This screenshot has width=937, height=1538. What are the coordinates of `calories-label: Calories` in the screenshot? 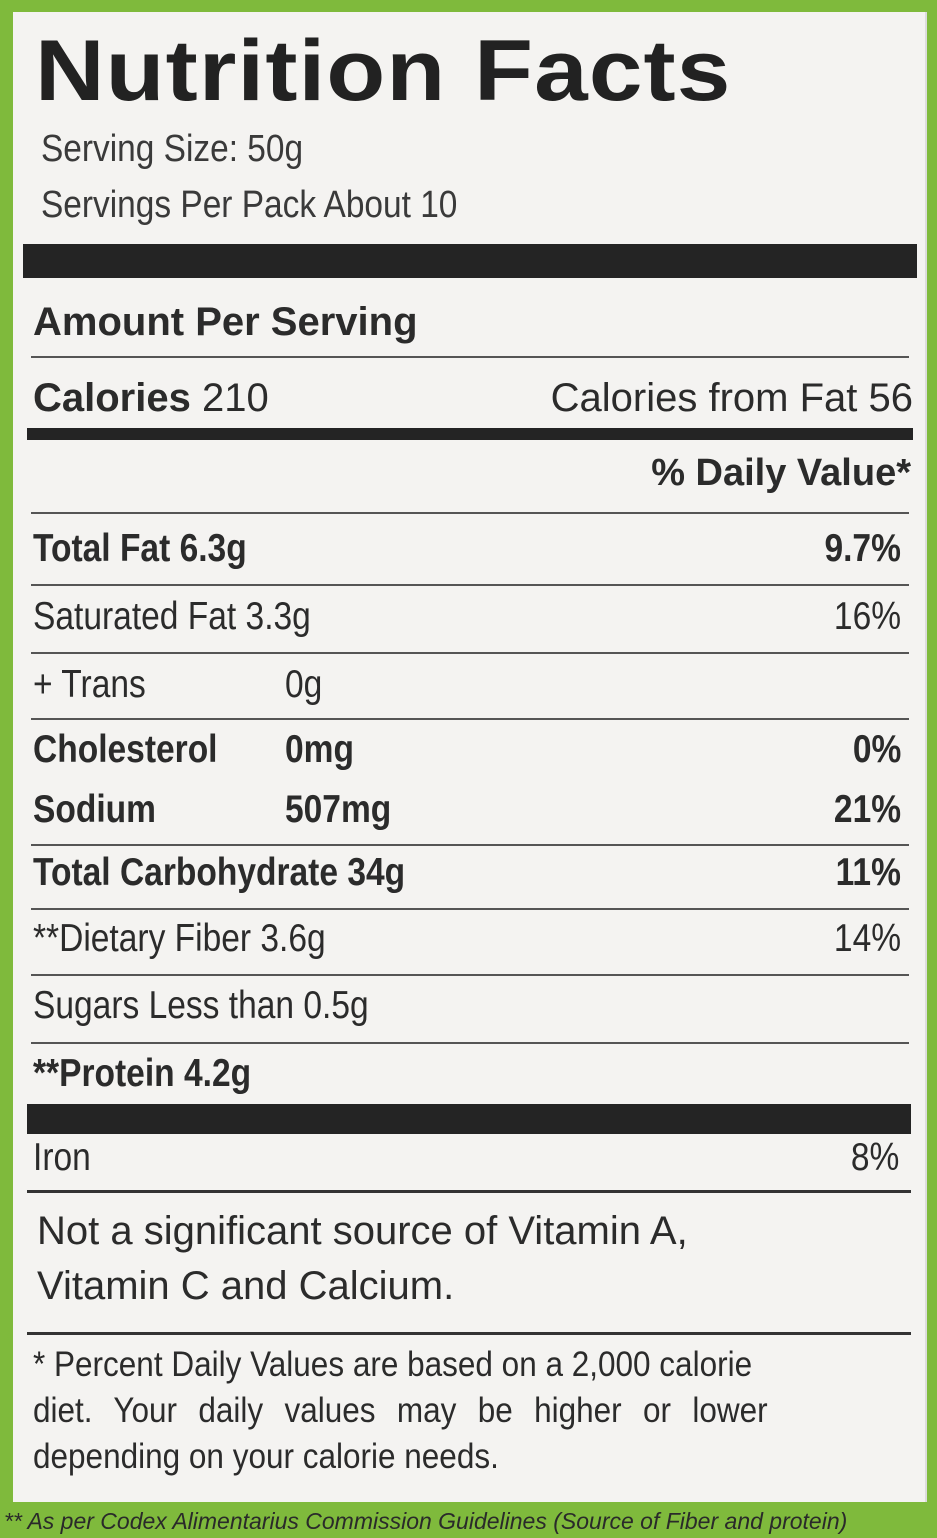 It's located at (112, 398).